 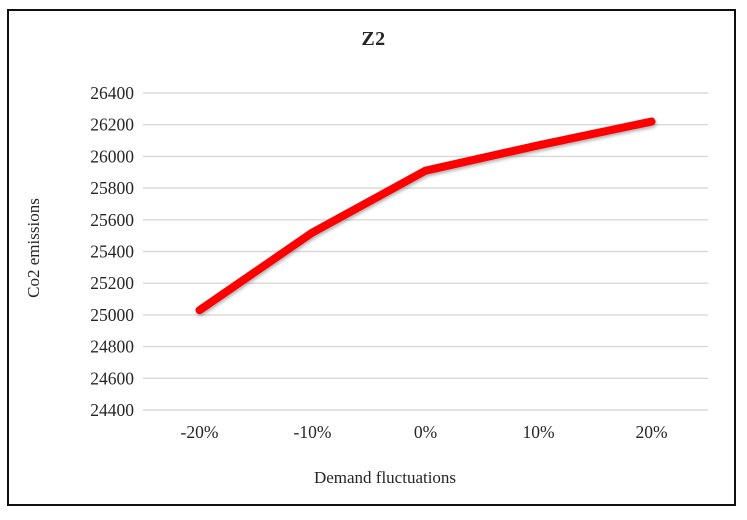 What do you see at coordinates (112, 156) in the screenshot?
I see `y-tick-label: 26000` at bounding box center [112, 156].